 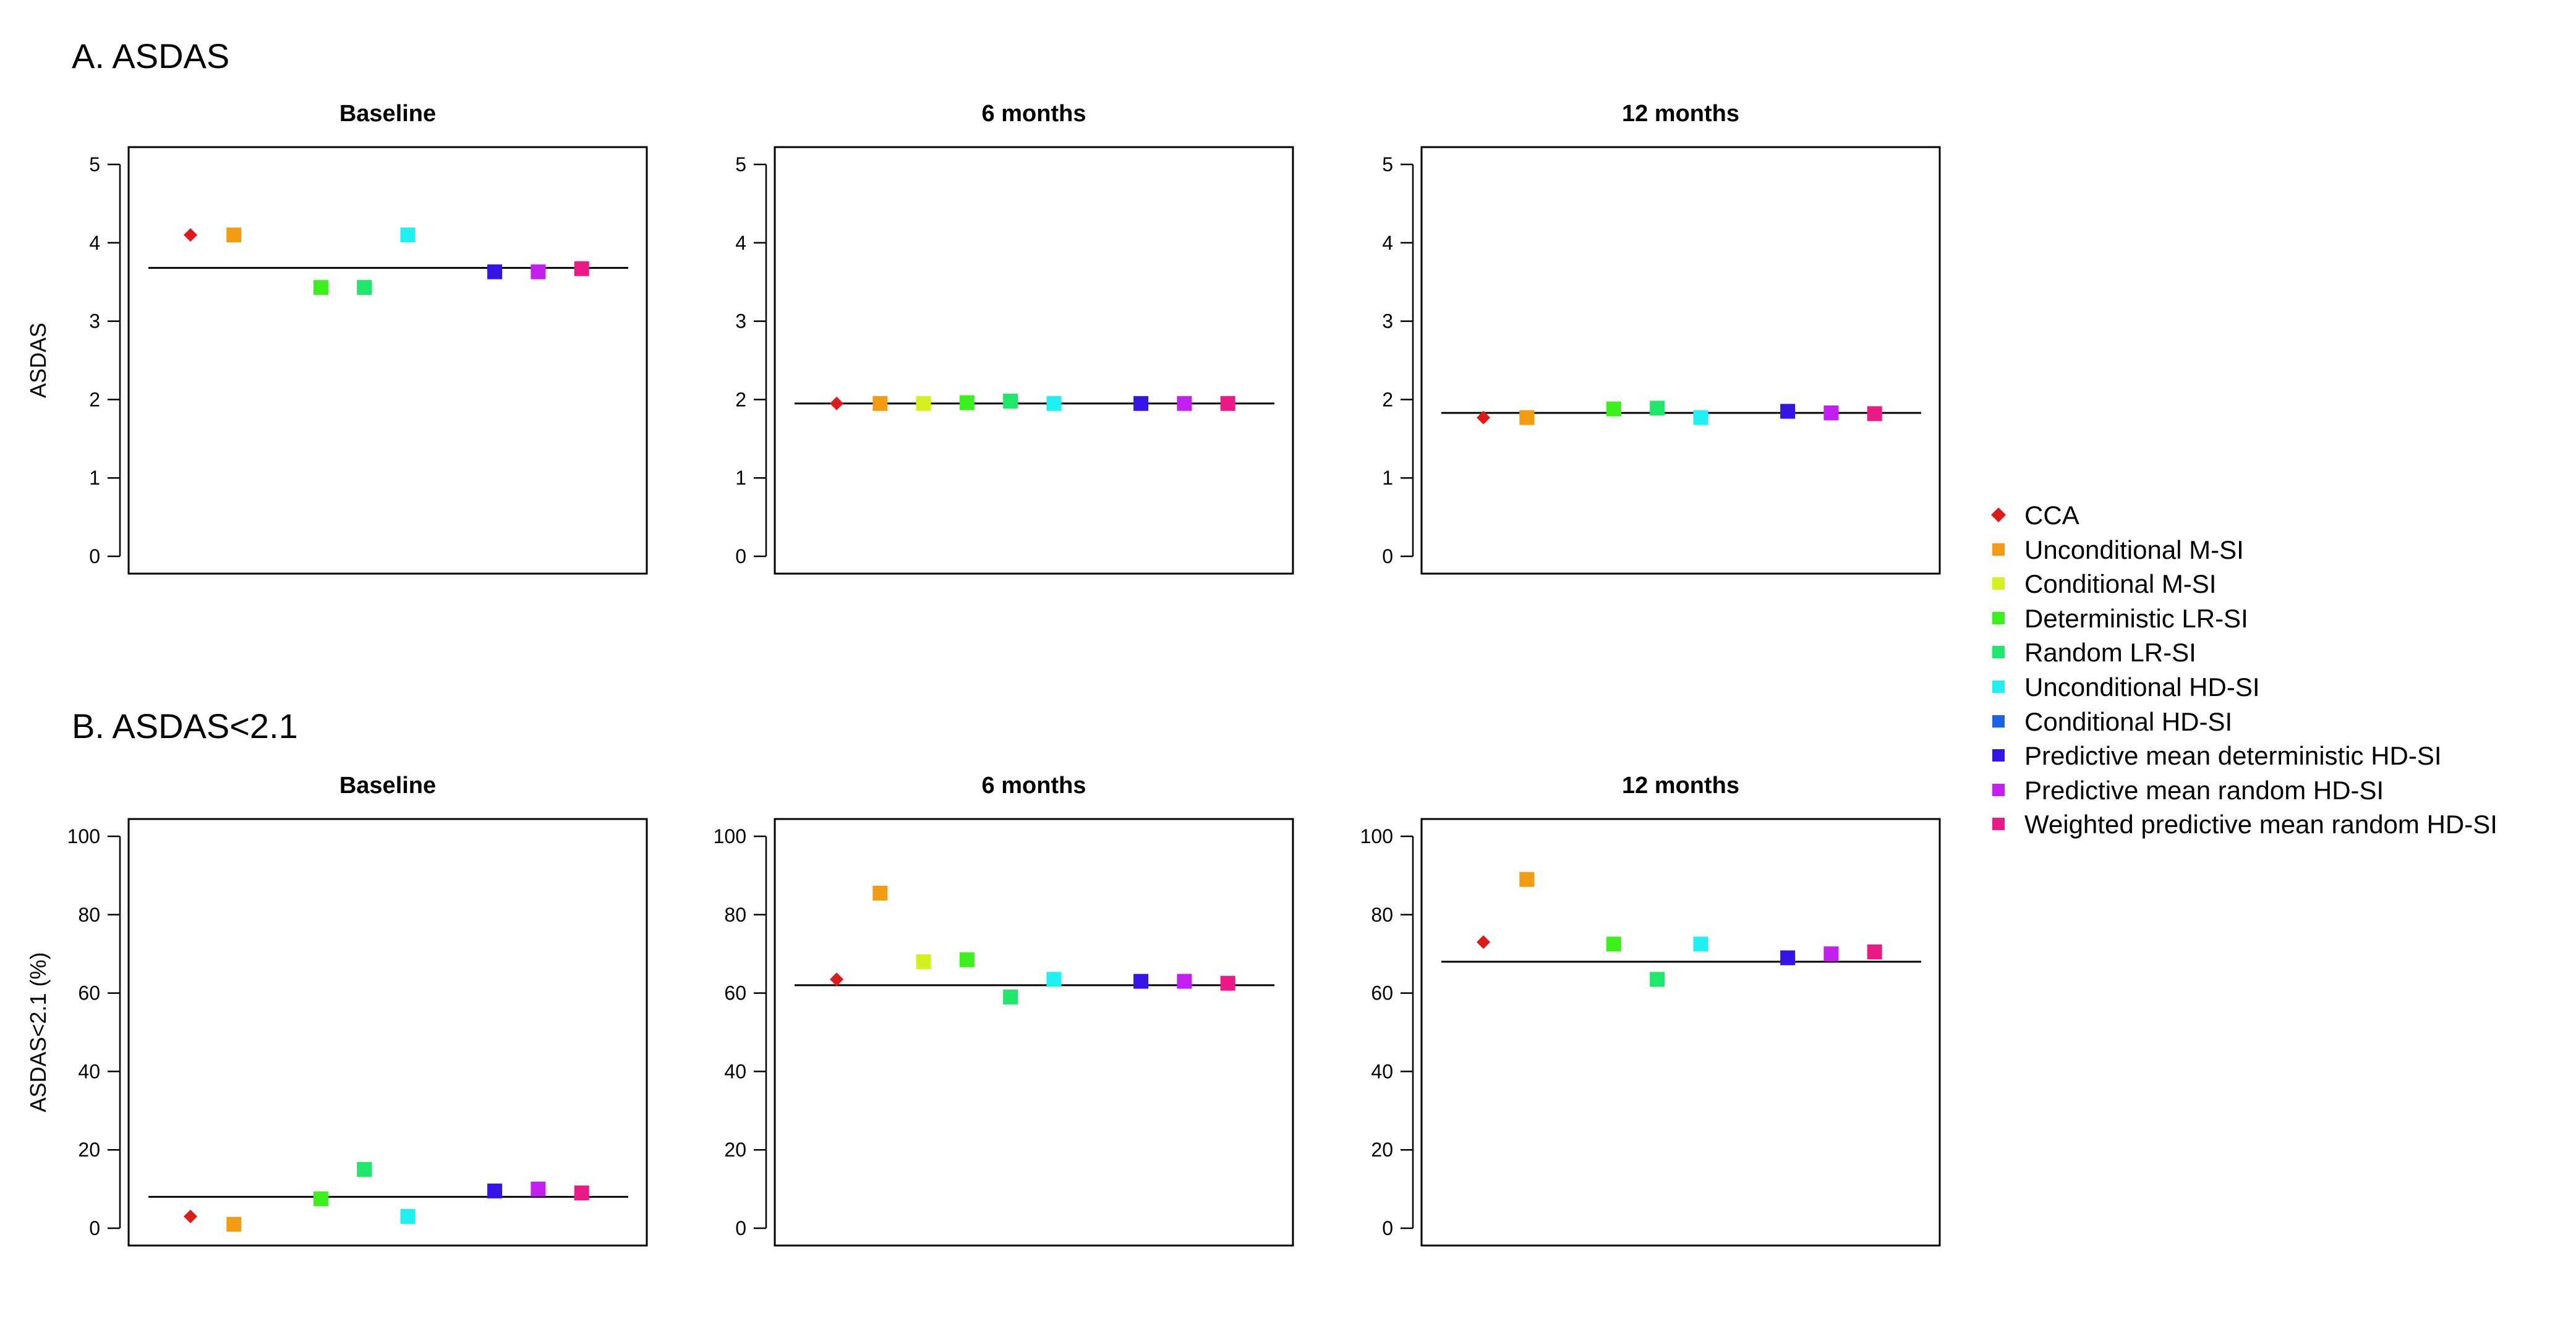 What do you see at coordinates (2128, 721) in the screenshot?
I see `legend-label: Conditional HD-SI` at bounding box center [2128, 721].